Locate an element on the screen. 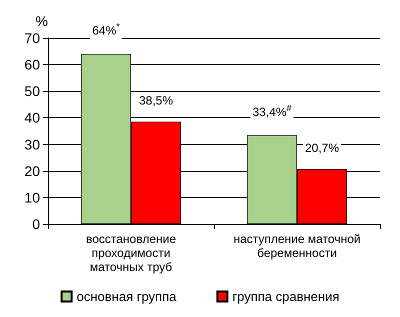 This screenshot has width=400, height=317. data-label: 20,7% is located at coordinates (322, 147).